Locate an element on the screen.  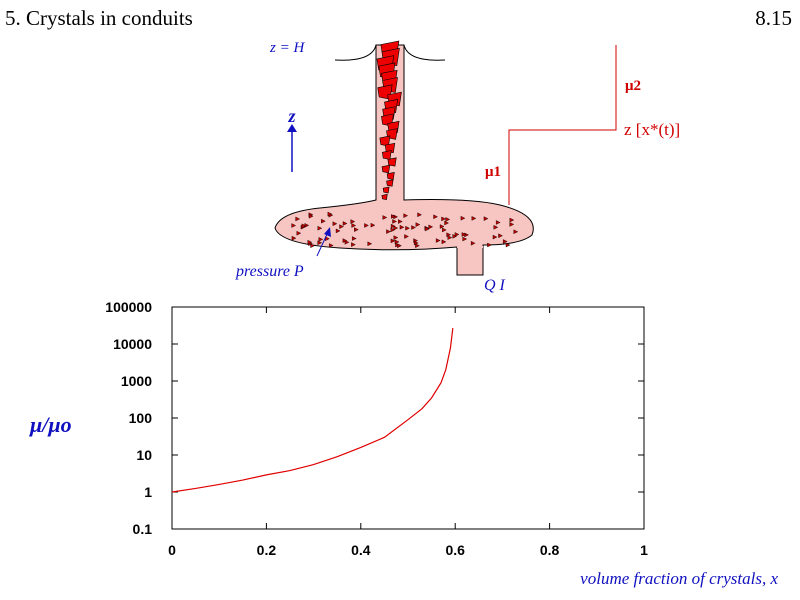
x-tick-label: 0 is located at coordinates (172, 550).